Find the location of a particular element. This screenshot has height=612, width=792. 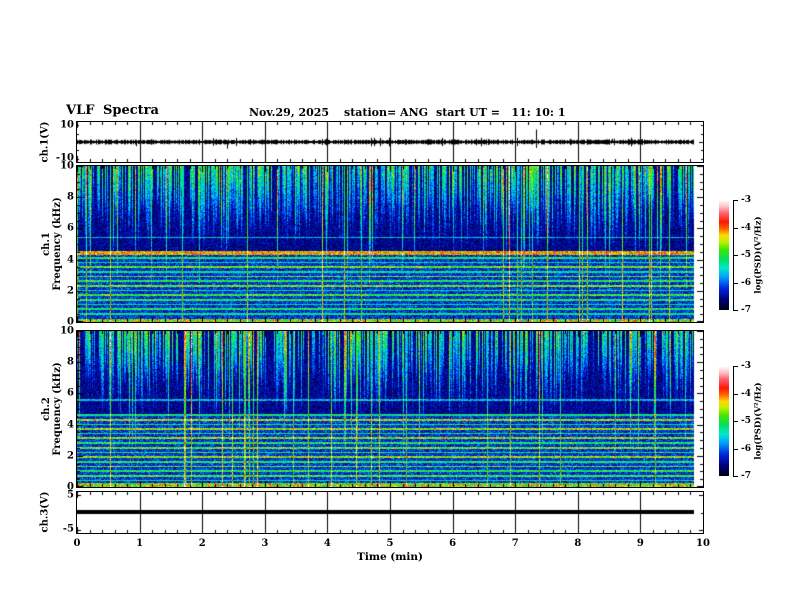

colorbar2-tick-label: -4 is located at coordinates (746, 393).